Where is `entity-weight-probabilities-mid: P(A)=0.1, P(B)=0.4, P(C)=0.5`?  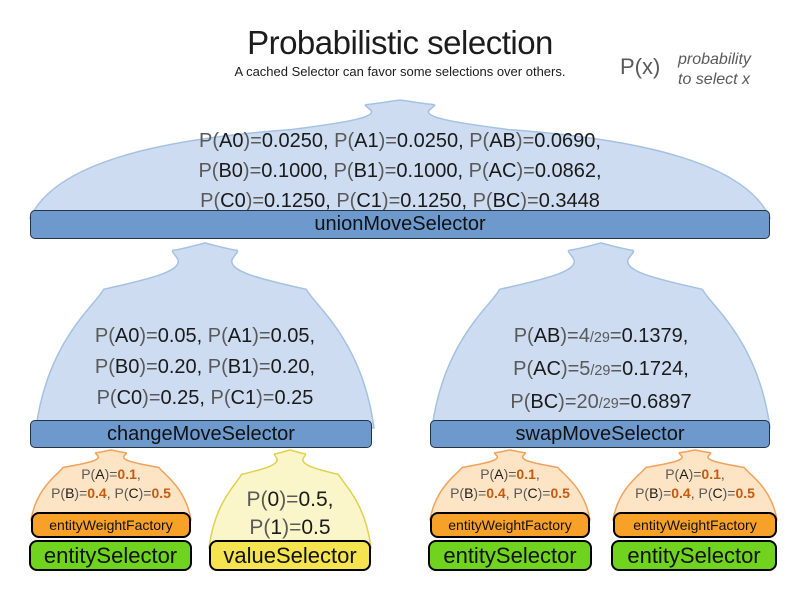
entity-weight-probabilities-mid: P(A)=0.1, P(B)=0.4, P(C)=0.5 is located at coordinates (510, 484).